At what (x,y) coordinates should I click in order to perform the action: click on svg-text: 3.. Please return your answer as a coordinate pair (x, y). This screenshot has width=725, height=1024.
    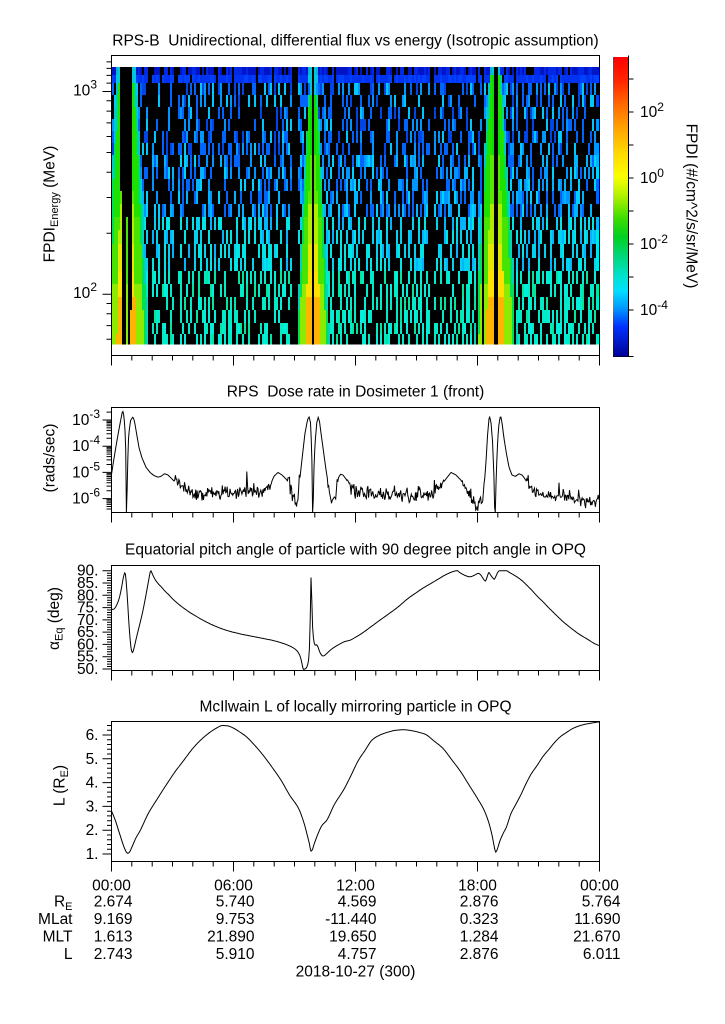
    Looking at the image, I should click on (92, 806).